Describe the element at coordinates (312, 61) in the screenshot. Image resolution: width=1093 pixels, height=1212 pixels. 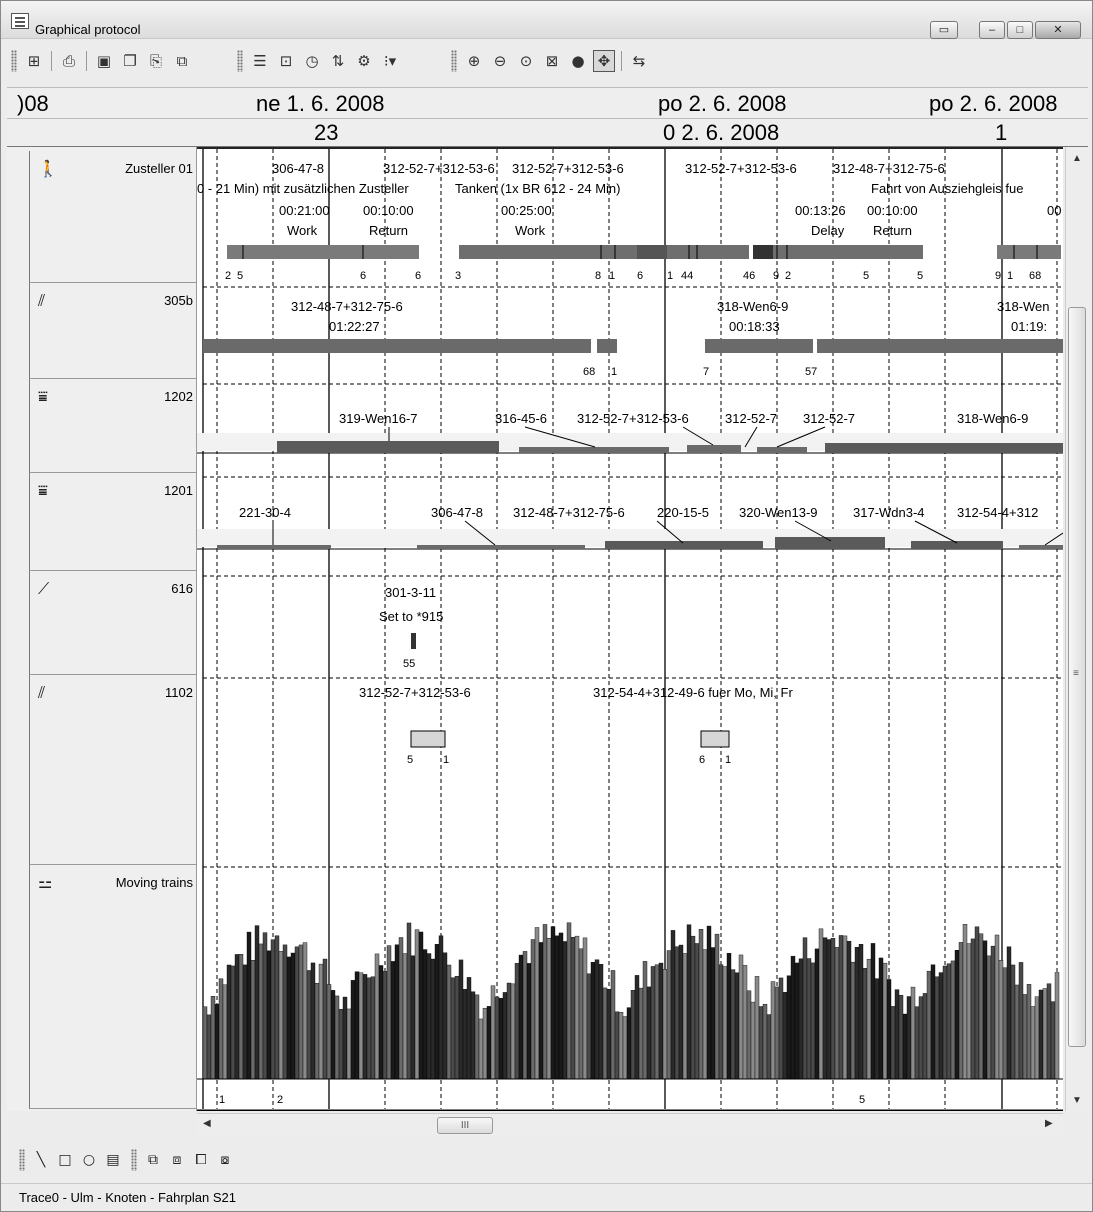
I see `clock-icon: ◷` at that location.